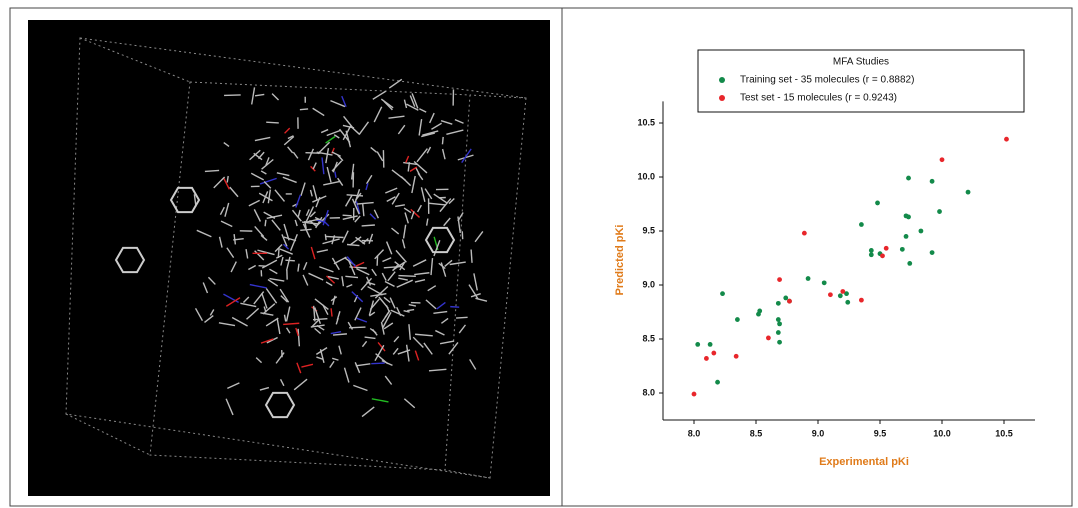 The height and width of the screenshot is (508, 1078). What do you see at coordinates (880, 433) in the screenshot?
I see `x-tick-label: 9.5` at bounding box center [880, 433].